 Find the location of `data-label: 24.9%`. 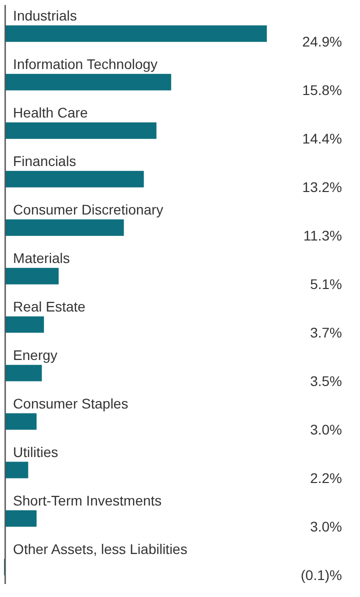

data-label: 24.9% is located at coordinates (322, 42).